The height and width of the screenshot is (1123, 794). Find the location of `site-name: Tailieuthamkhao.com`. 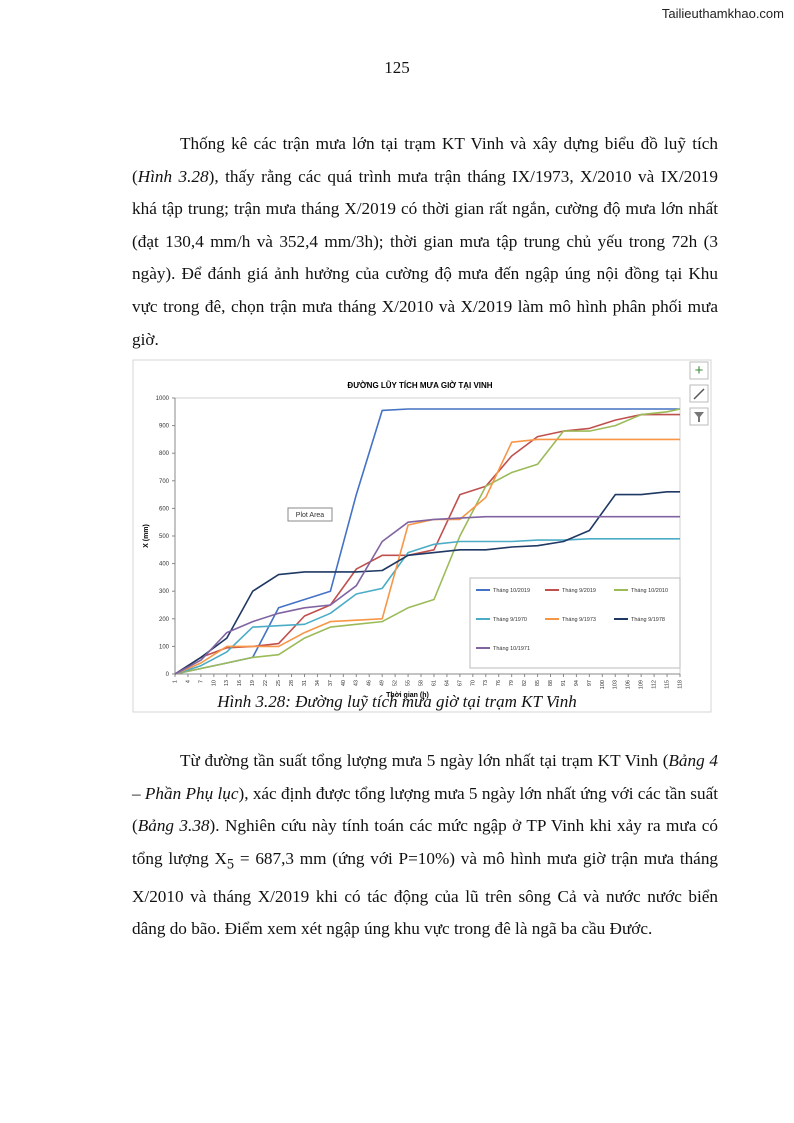

site-name: Tailieuthamkhao.com is located at coordinates (722, 13).